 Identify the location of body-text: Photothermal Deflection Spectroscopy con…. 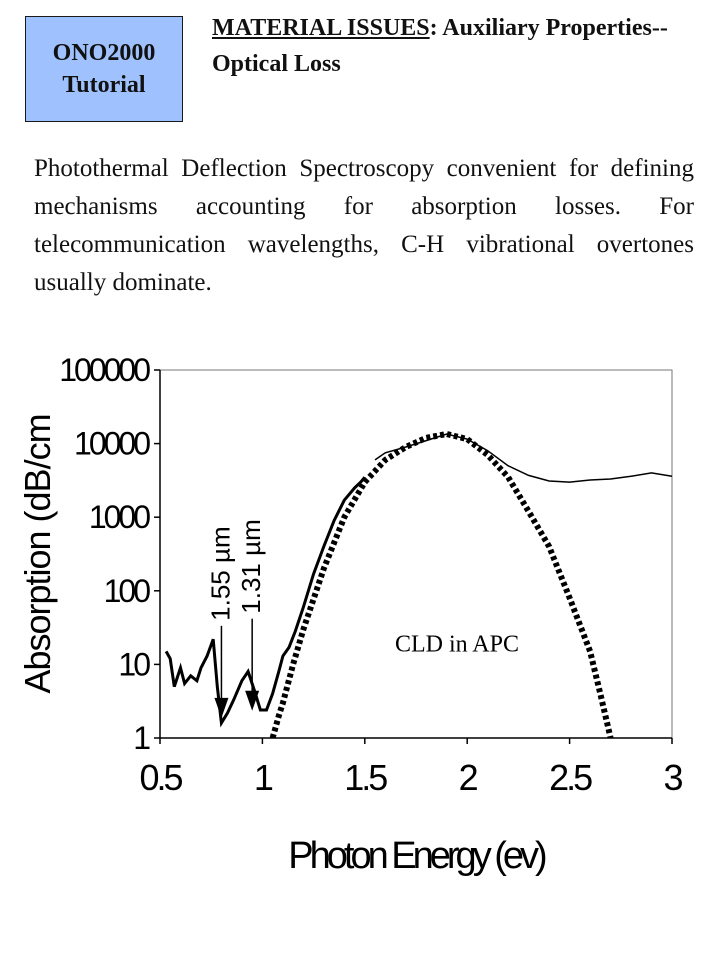
(364, 225).